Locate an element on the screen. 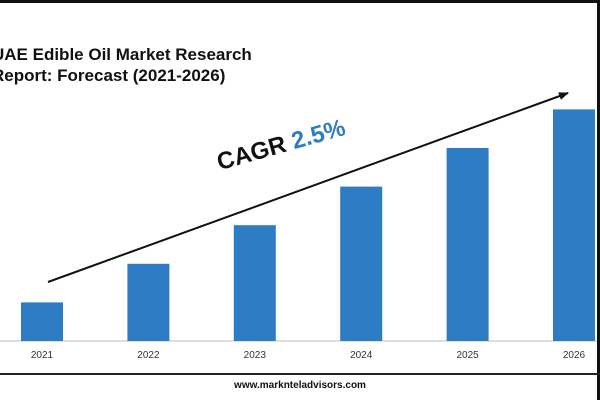 The width and height of the screenshot is (600, 400). footer-divider is located at coordinates (300, 374).